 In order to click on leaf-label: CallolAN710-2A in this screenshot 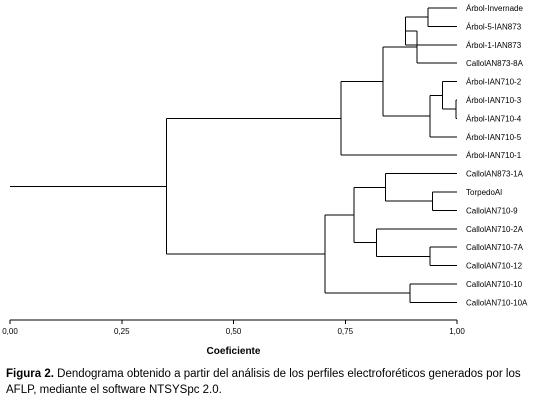, I will do `click(495, 229)`.